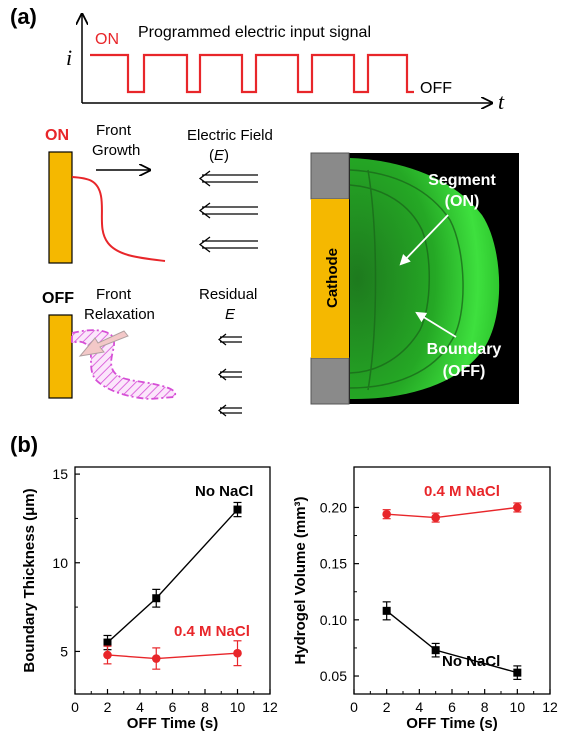 The width and height of the screenshot is (563, 737). I want to click on relaxation-arrow, so click(103, 343).